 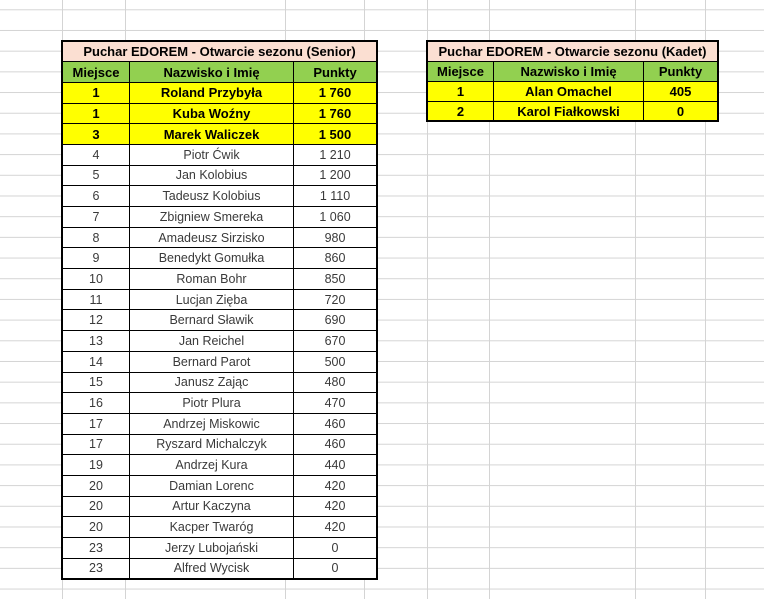 I want to click on cell-place: 3, so click(x=95, y=134).